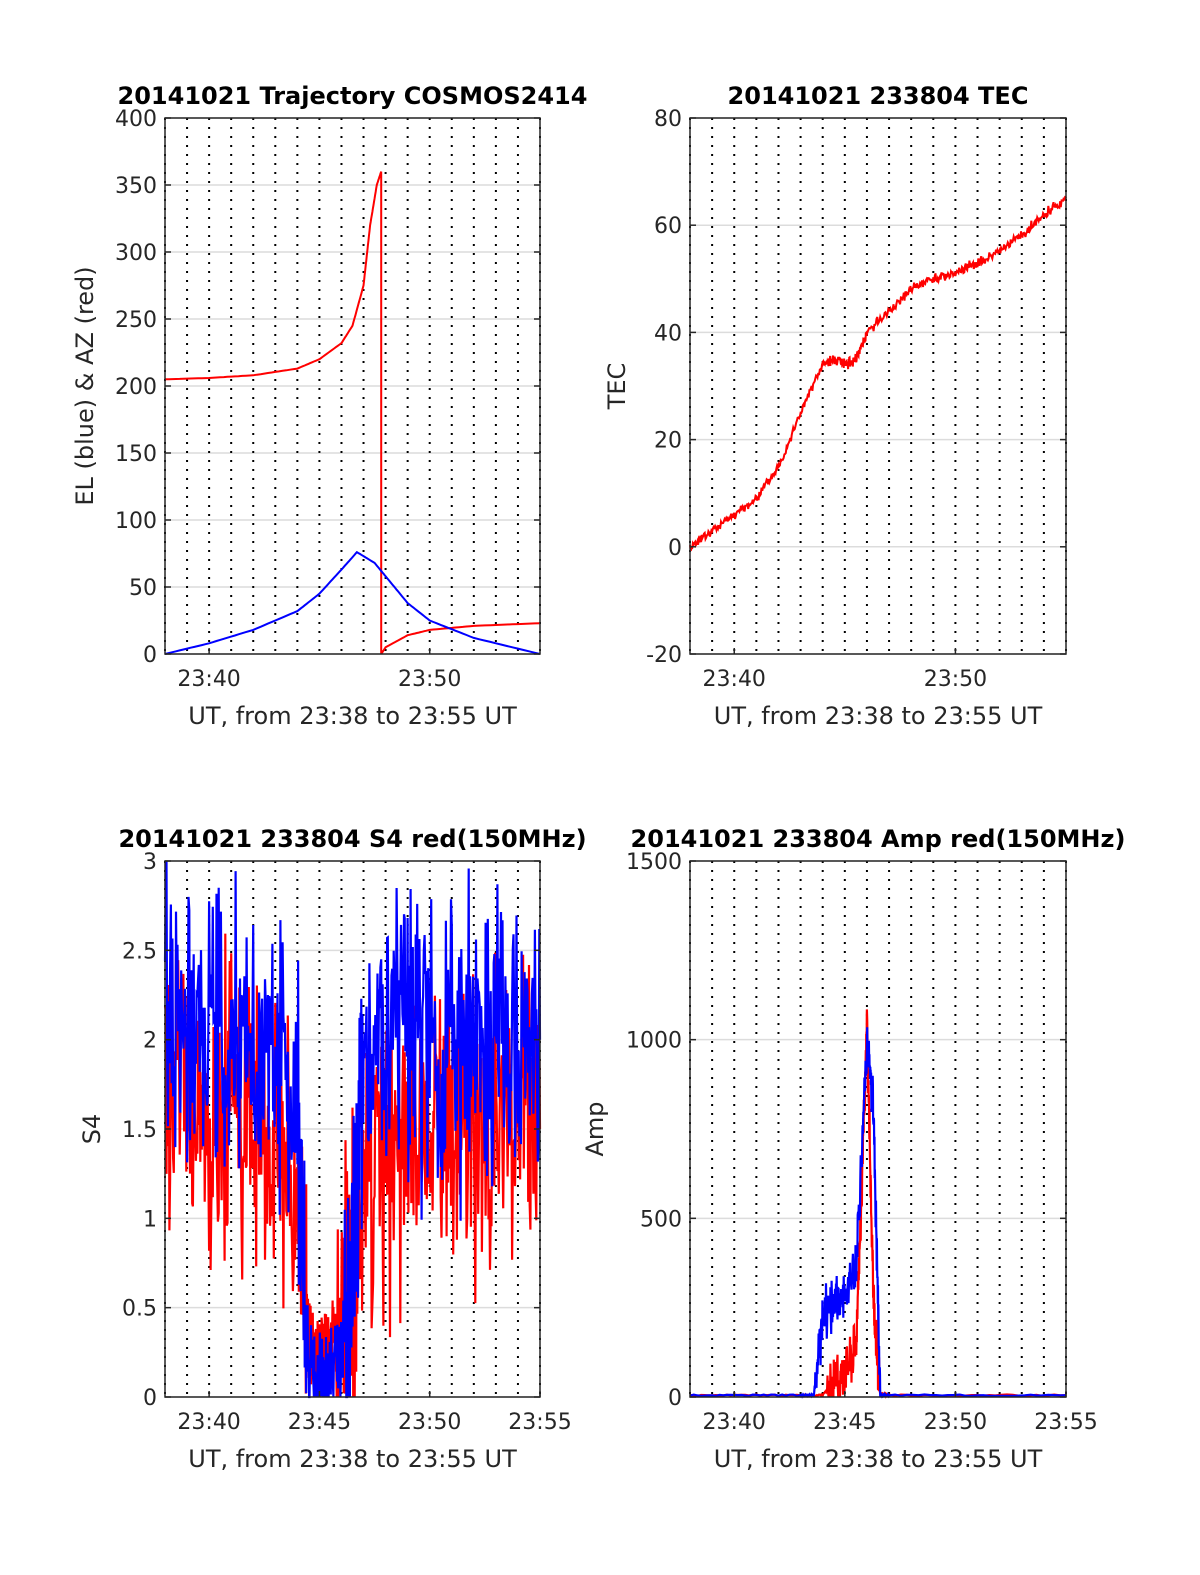 This screenshot has width=1200, height=1575. What do you see at coordinates (139, 1130) in the screenshot?
I see `y-tick-label: 1.5` at bounding box center [139, 1130].